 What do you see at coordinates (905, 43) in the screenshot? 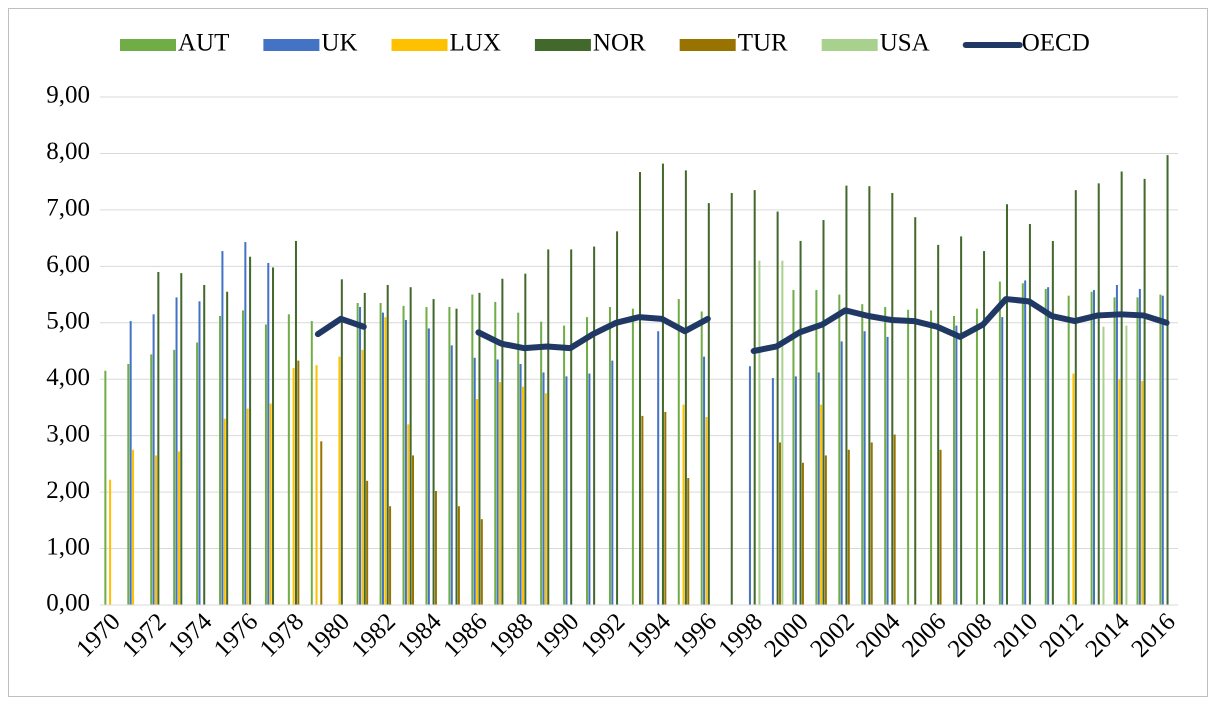
I see `legend-label: USA` at bounding box center [905, 43].